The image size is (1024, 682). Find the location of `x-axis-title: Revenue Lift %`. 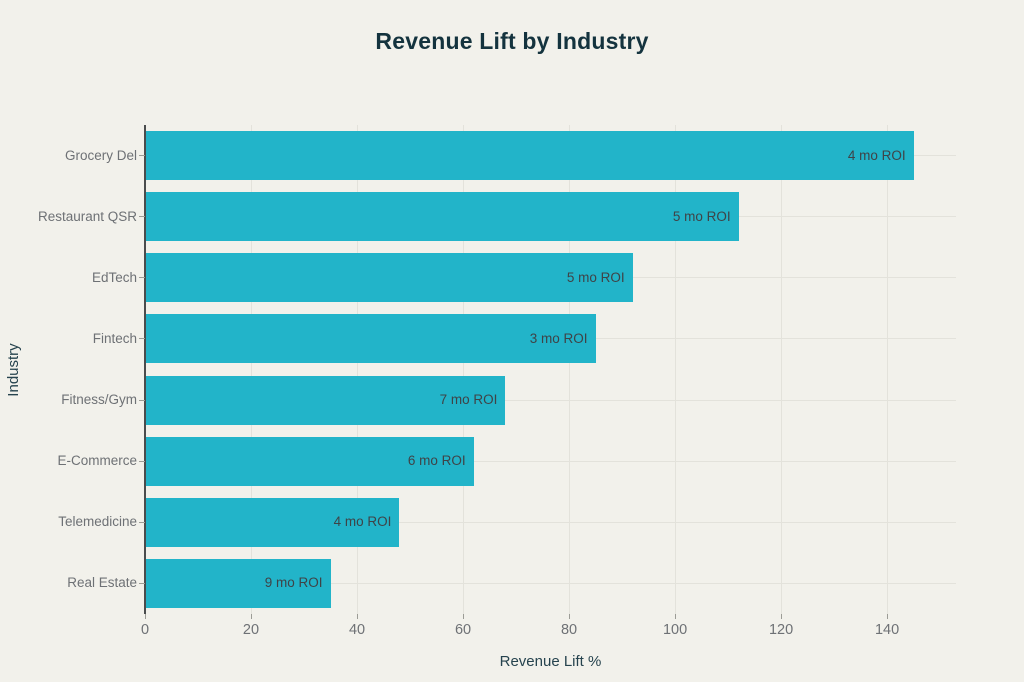

x-axis-title: Revenue Lift % is located at coordinates (550, 661).